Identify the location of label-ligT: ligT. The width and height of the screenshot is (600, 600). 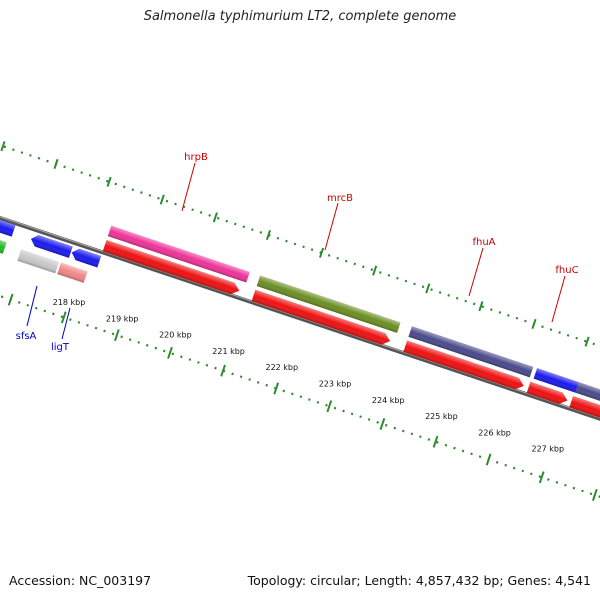
(60, 347).